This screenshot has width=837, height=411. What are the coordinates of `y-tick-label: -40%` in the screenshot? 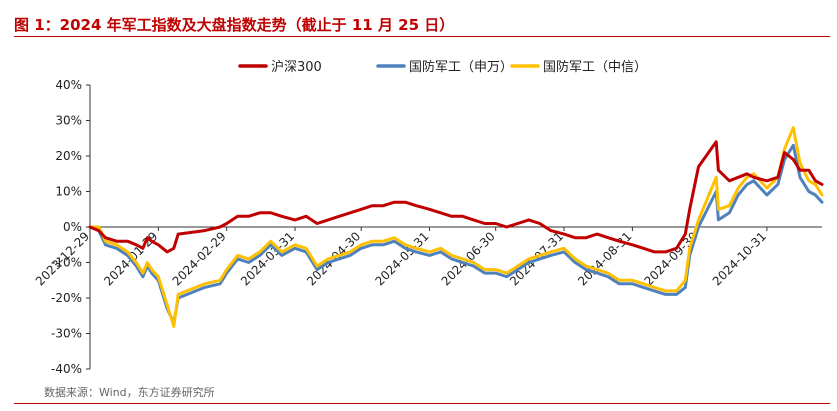 It's located at (66, 369).